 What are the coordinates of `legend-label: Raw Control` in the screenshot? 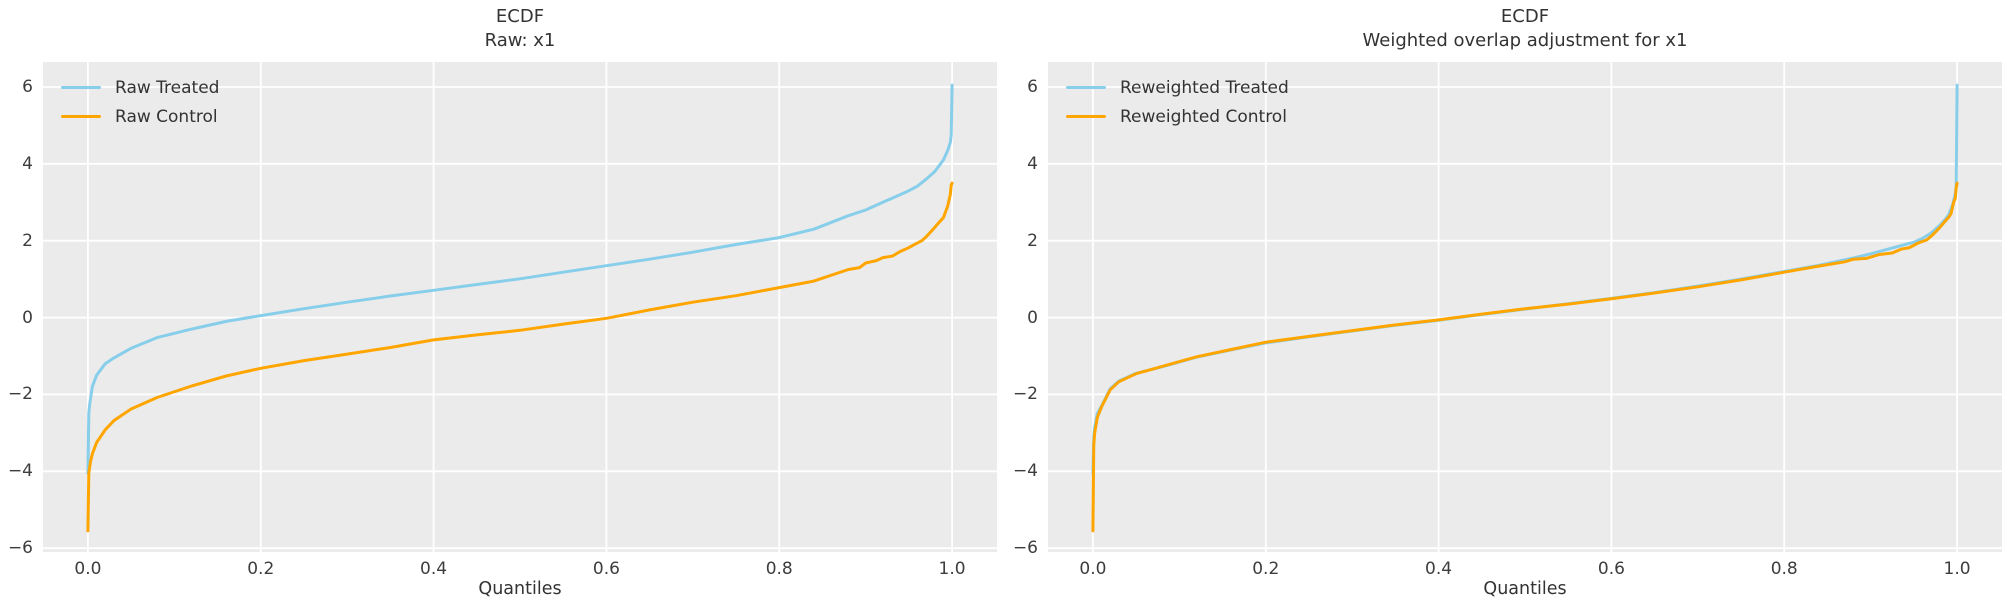 It's located at (166, 116).